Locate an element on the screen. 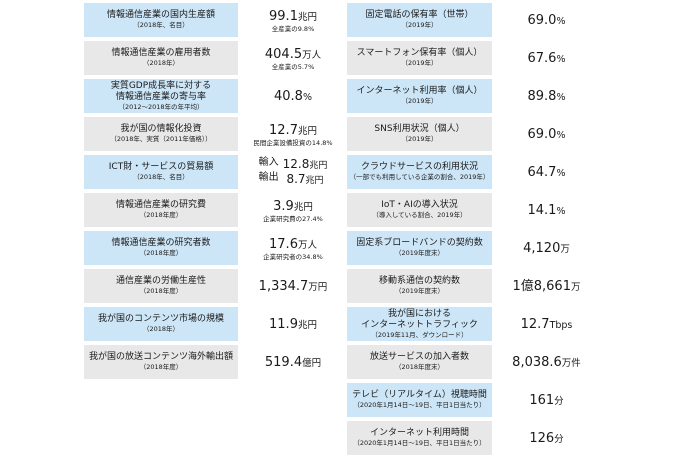 This screenshot has height=476, width=690. stat-number: 161 is located at coordinates (542, 400).